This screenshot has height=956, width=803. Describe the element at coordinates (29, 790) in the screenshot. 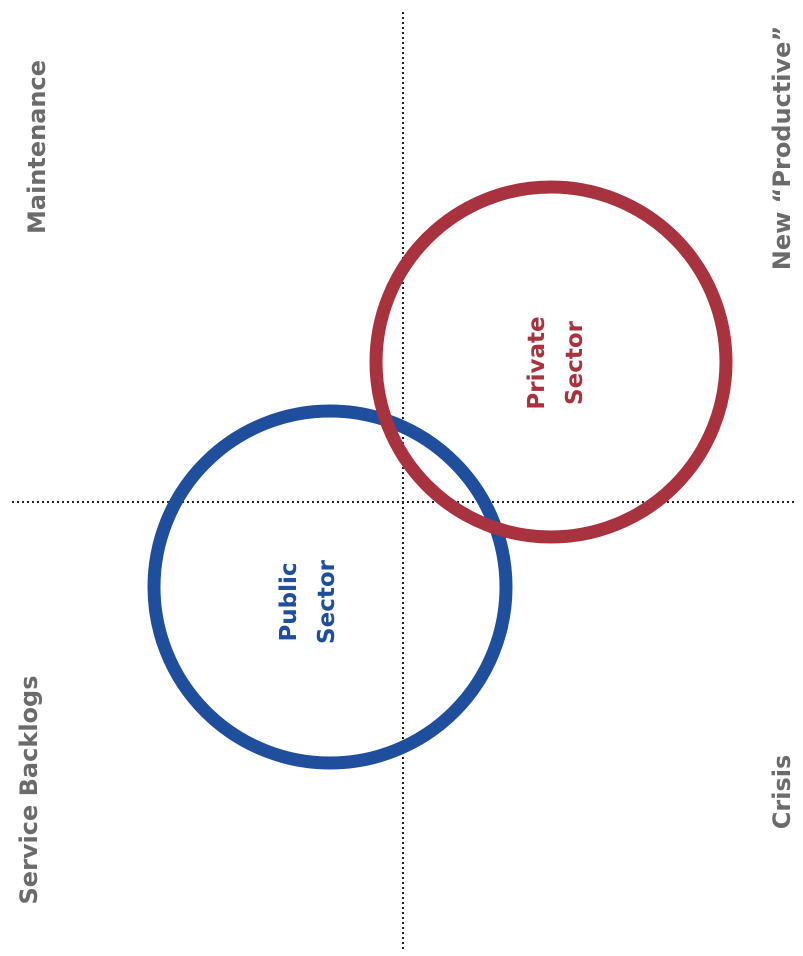

I see `quadrant-label-bottom-left: Service Backlogs` at that location.